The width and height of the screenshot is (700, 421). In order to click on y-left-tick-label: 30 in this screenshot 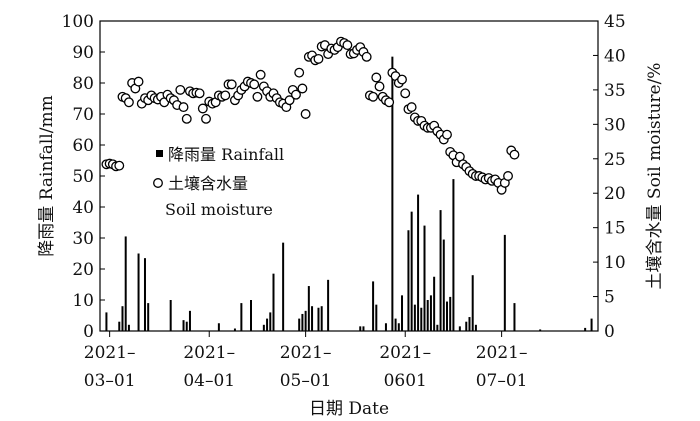, I will do `click(83, 239)`.